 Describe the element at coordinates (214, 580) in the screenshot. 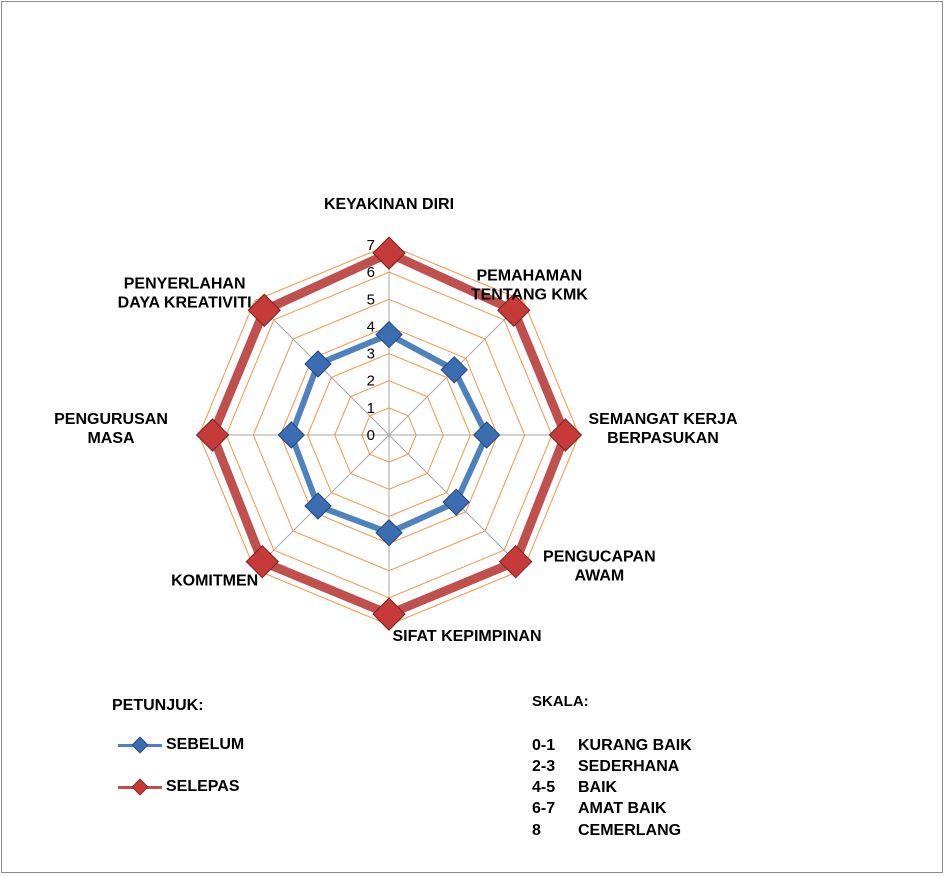

I see `category-label: KOMITMEN` at that location.